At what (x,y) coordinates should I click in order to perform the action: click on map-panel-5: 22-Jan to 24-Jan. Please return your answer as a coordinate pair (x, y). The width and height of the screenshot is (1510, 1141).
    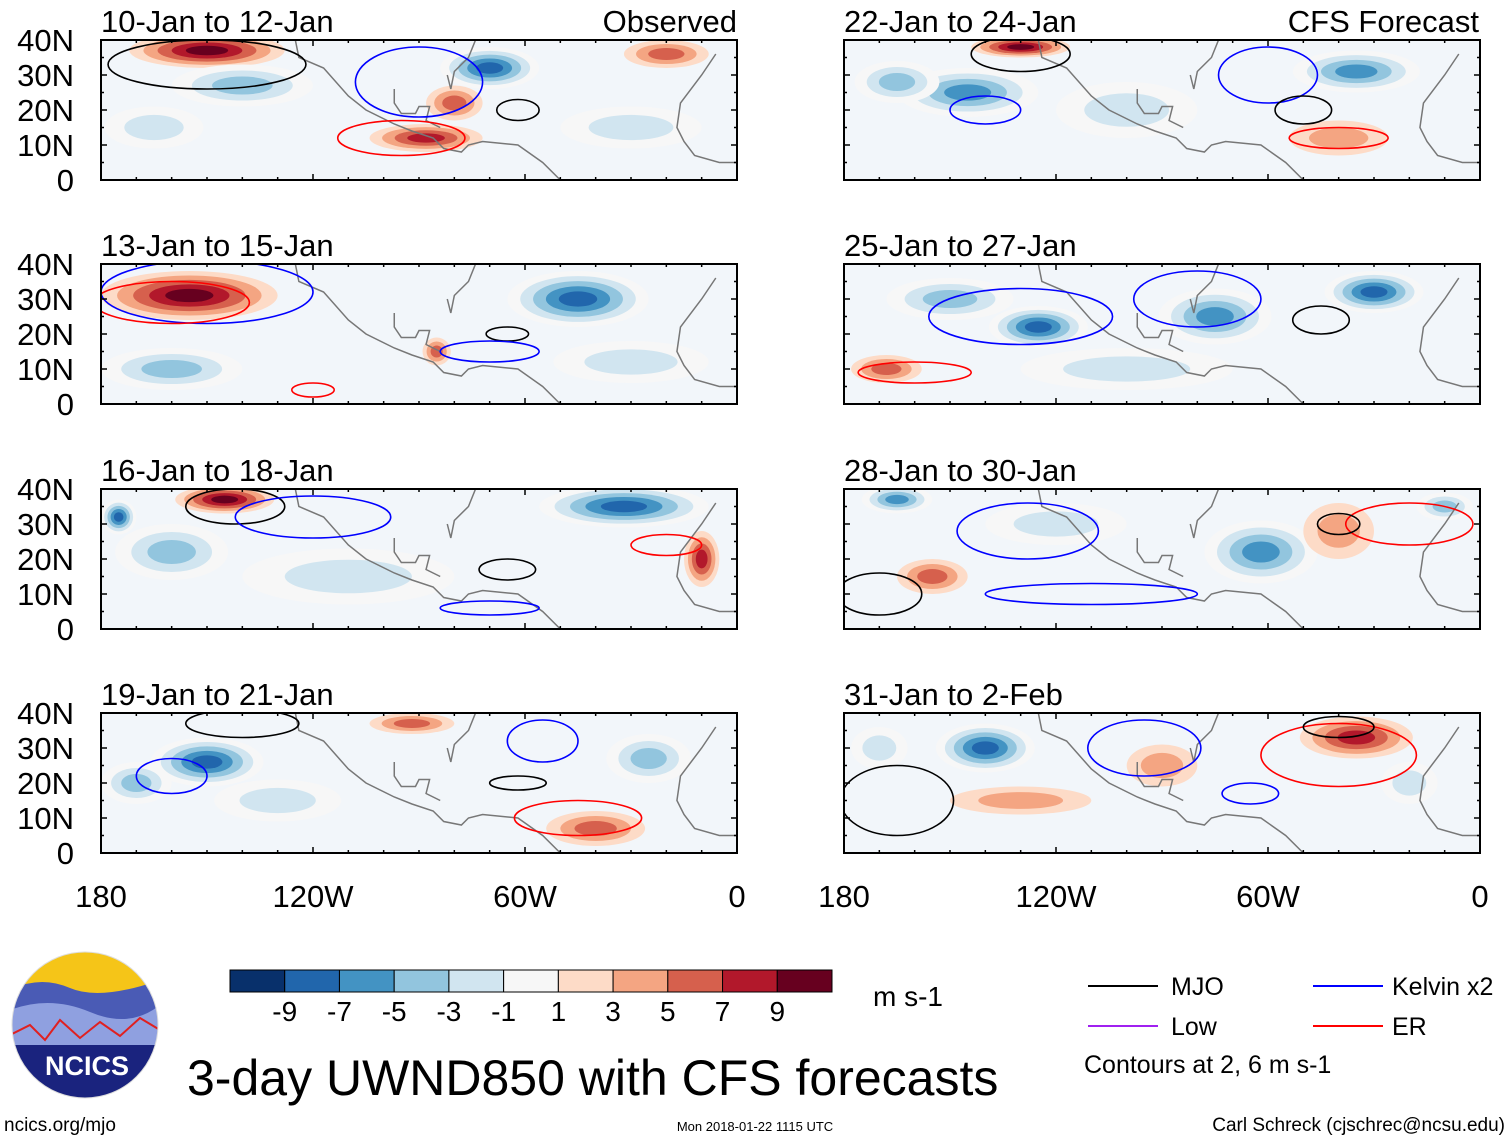
    Looking at the image, I should click on (1162, 92).